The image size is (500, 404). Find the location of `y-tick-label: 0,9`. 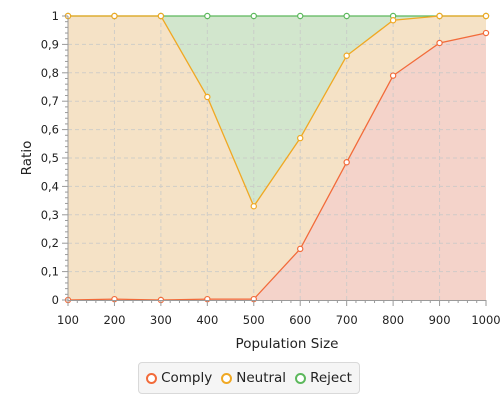

y-tick-label: 0,9 is located at coordinates (50, 44).